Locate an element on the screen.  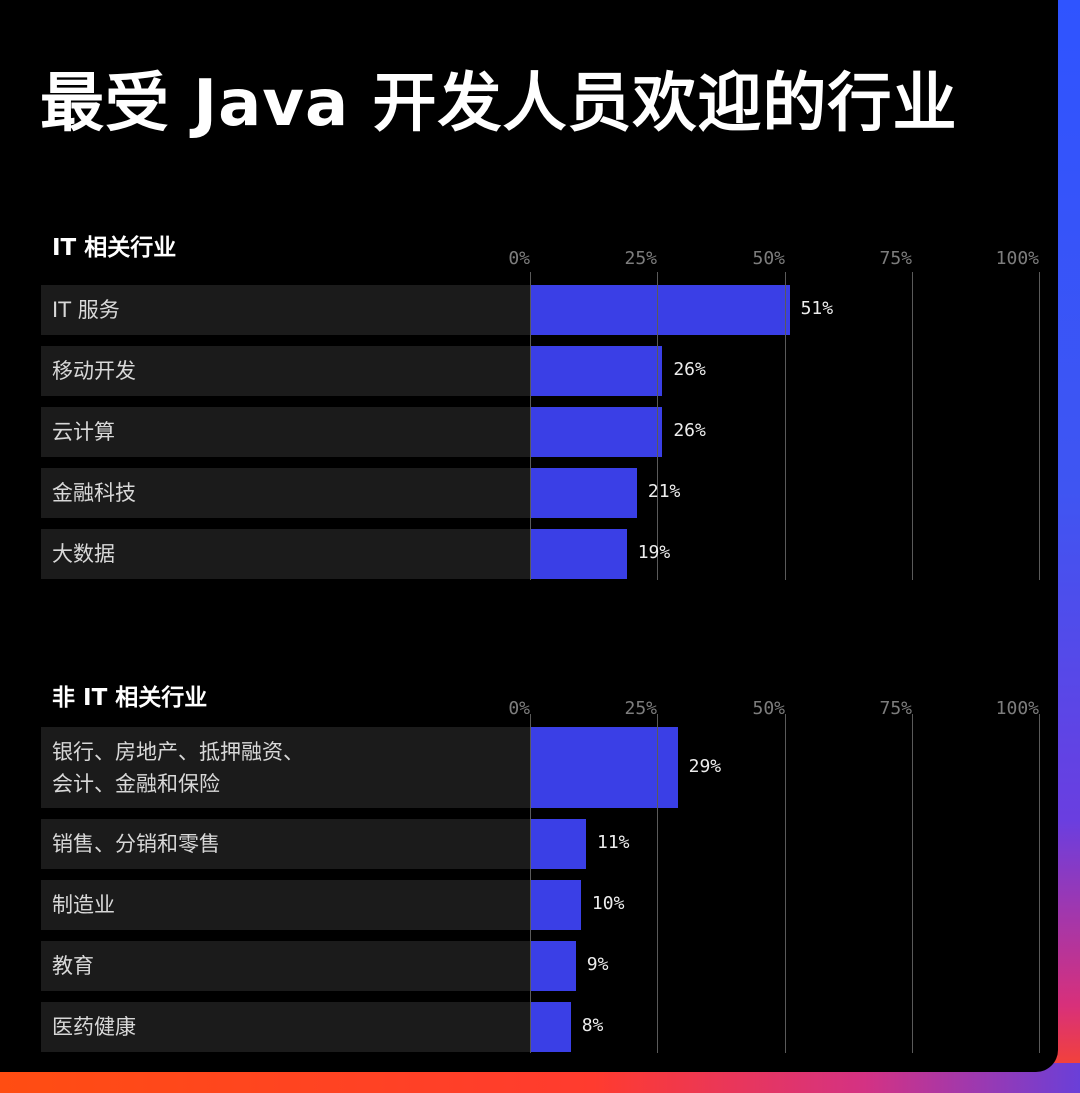
category-label: 金融科技 is located at coordinates (94, 493).